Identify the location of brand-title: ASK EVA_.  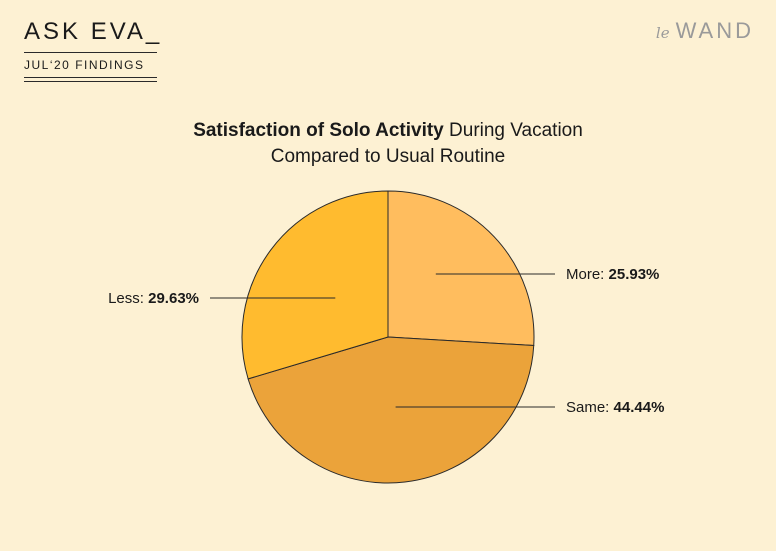
(93, 31).